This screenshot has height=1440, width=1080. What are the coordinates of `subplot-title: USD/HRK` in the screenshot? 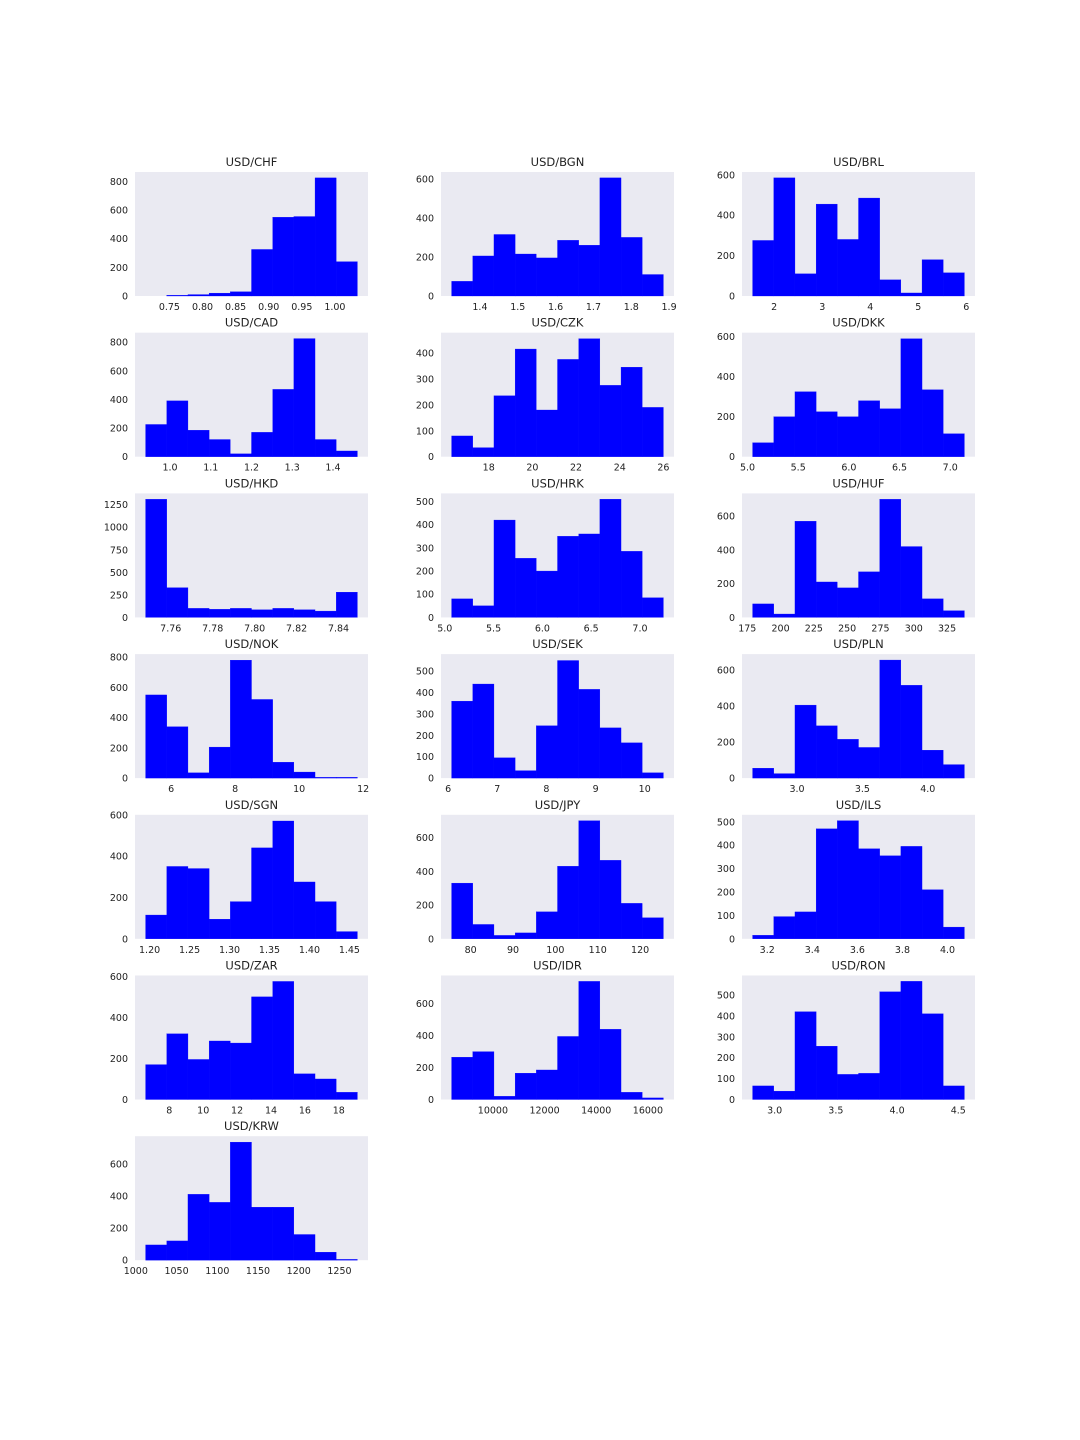 It's located at (557, 483).